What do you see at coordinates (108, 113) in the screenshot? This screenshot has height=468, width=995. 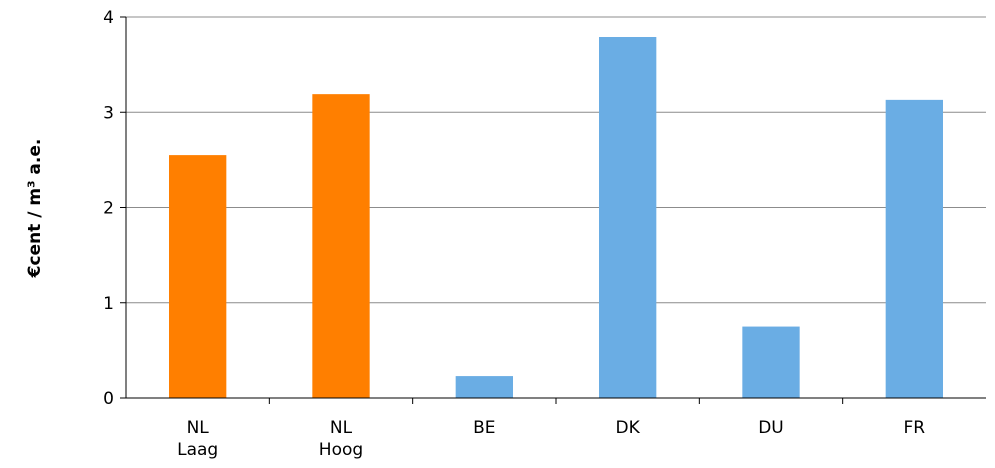 I see `y-tick-label: 3` at bounding box center [108, 113].